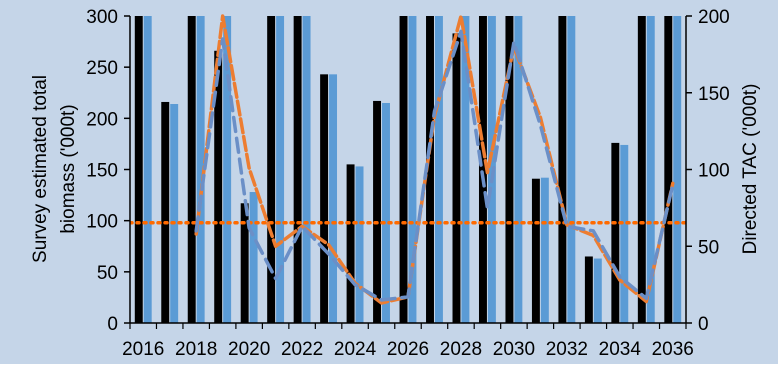  Describe the element at coordinates (68, 168) in the screenshot. I see `left-axis-title-line-2: biomass ('000t)` at that location.